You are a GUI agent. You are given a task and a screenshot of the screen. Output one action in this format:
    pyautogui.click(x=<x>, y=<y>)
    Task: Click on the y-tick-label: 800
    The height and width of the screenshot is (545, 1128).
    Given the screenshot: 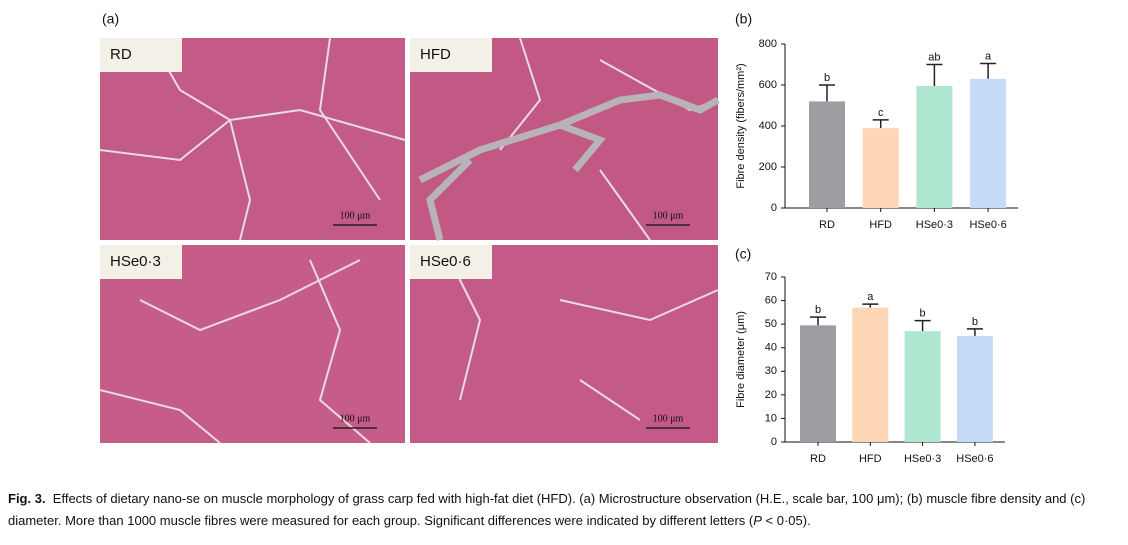 What is the action you would take?
    pyautogui.click(x=768, y=44)
    